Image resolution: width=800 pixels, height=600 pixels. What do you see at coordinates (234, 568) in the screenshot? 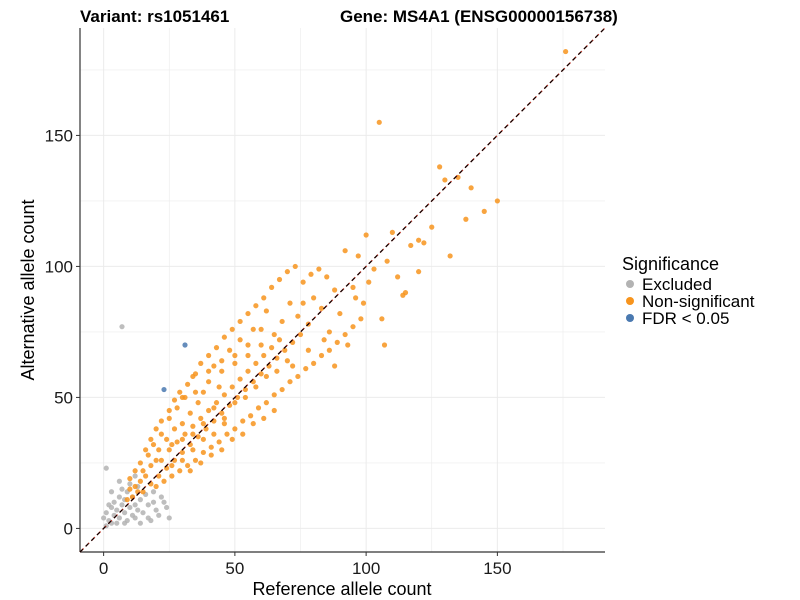
I see `x-tick-label: 50` at bounding box center [234, 568].